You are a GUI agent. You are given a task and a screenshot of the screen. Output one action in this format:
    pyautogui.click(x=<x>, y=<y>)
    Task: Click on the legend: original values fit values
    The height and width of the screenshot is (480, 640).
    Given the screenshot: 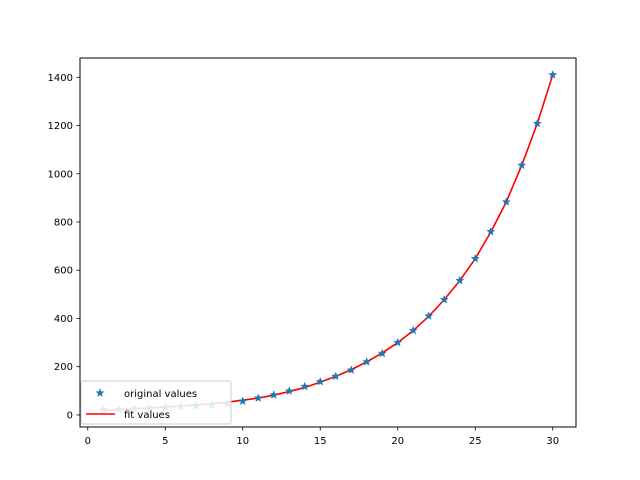 What is the action you would take?
    pyautogui.click(x=156, y=402)
    